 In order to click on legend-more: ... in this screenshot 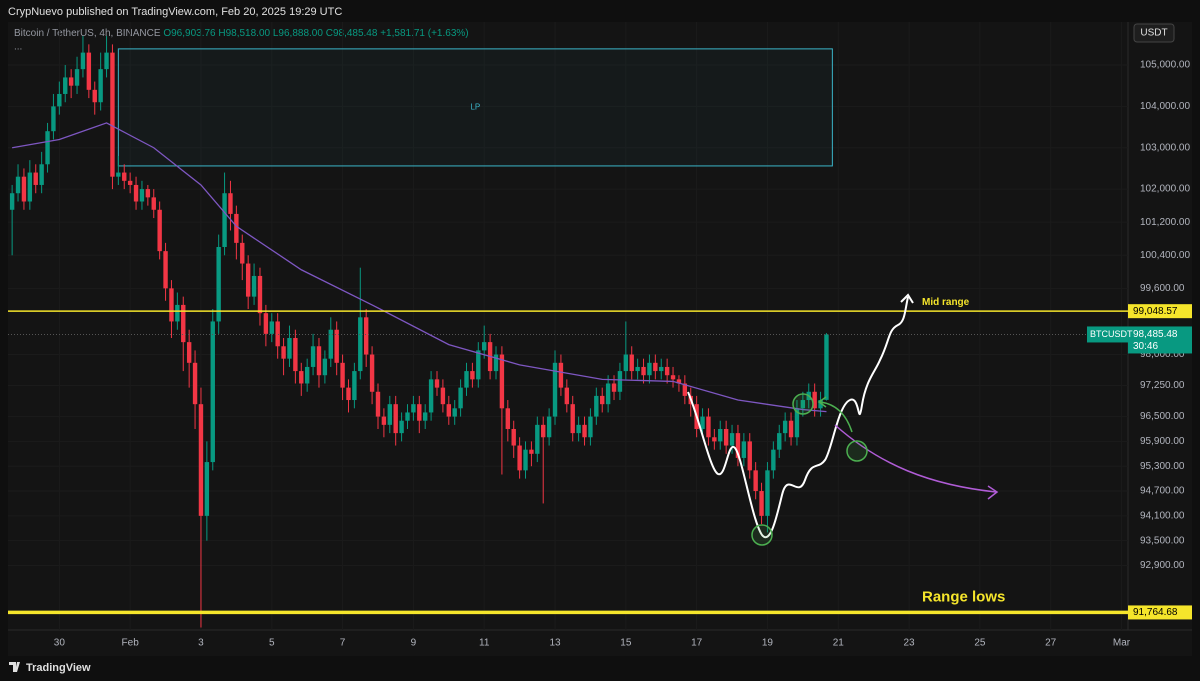, I will do `click(18, 47)`.